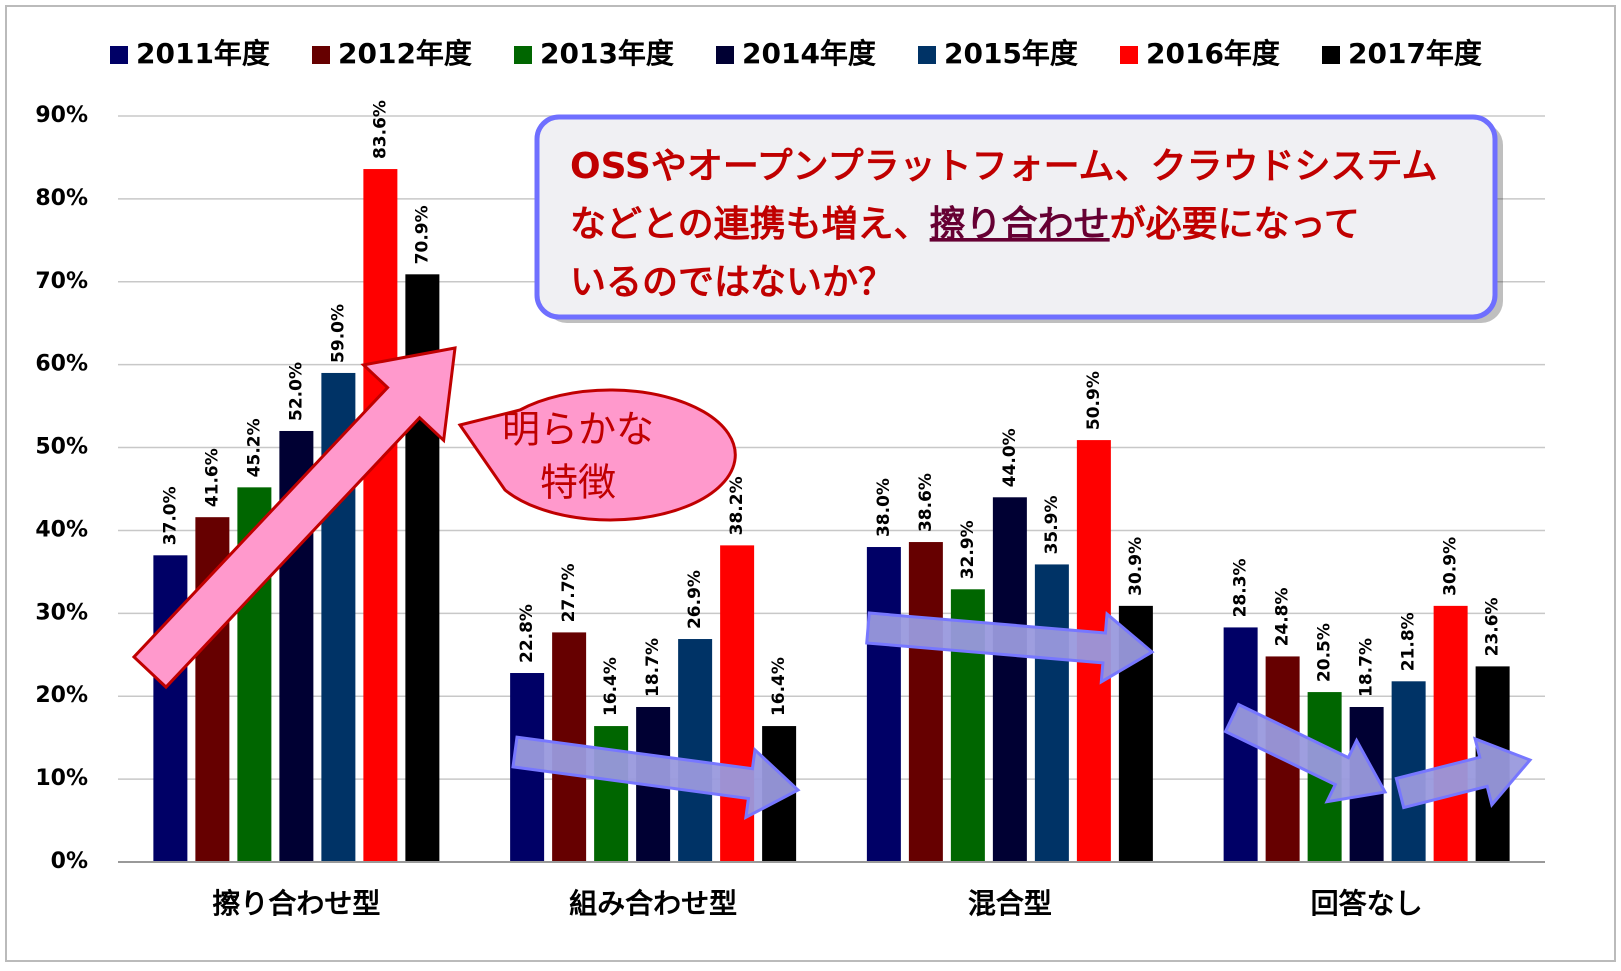 This screenshot has height=971, width=1621. I want to click on callout-emphasis: 擦り合わせ, so click(1020, 224).